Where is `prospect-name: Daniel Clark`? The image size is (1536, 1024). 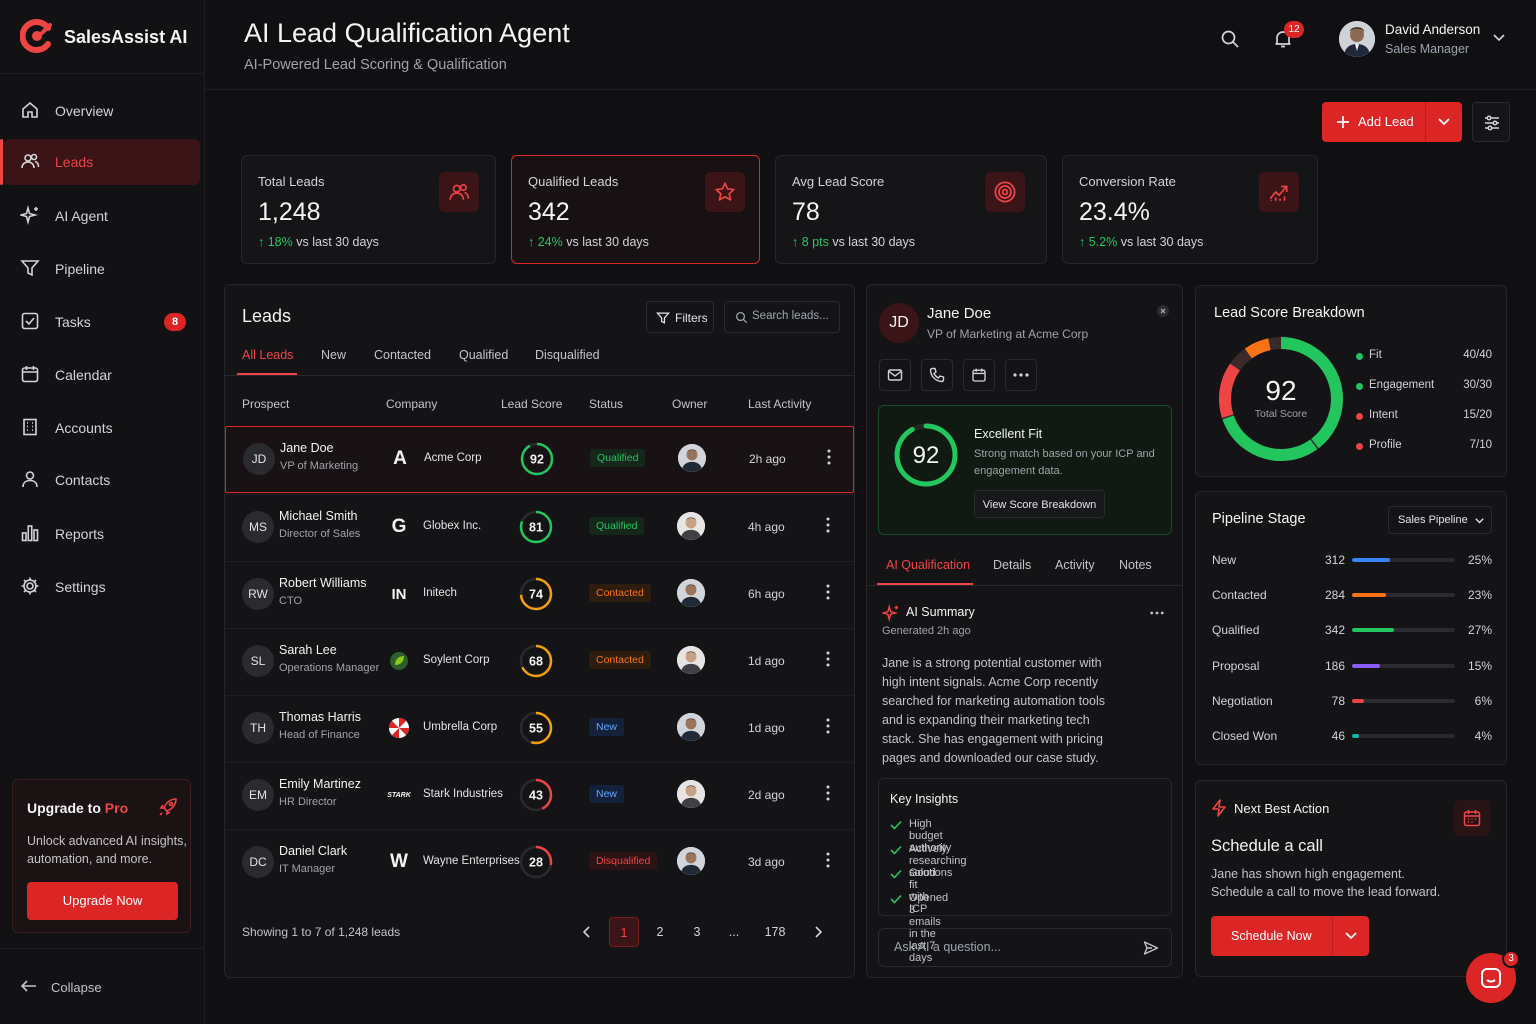
prospect-name: Daniel Clark is located at coordinates (313, 851).